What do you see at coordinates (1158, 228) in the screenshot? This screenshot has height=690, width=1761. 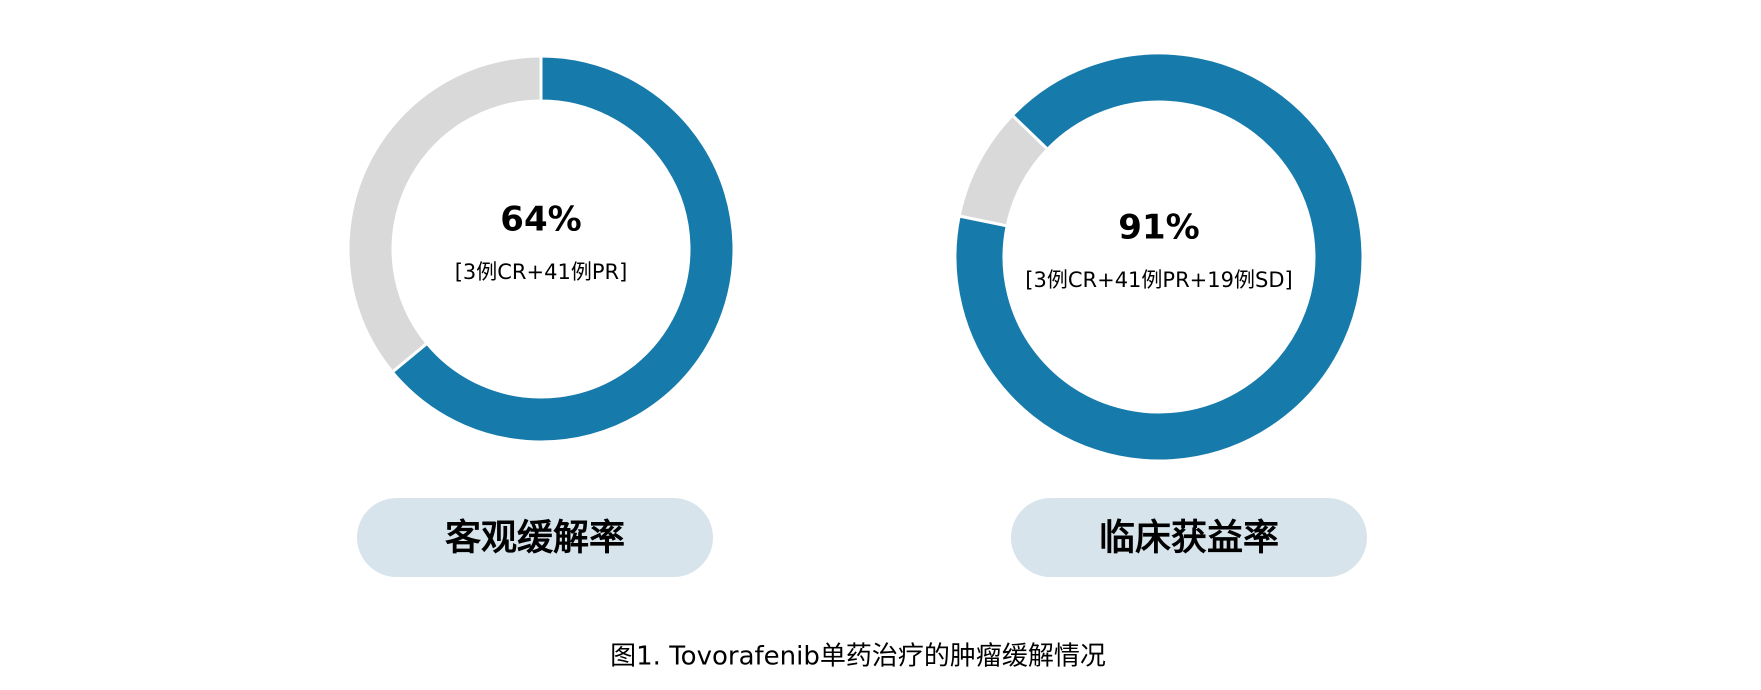 I see `value-label: 91%` at bounding box center [1158, 228].